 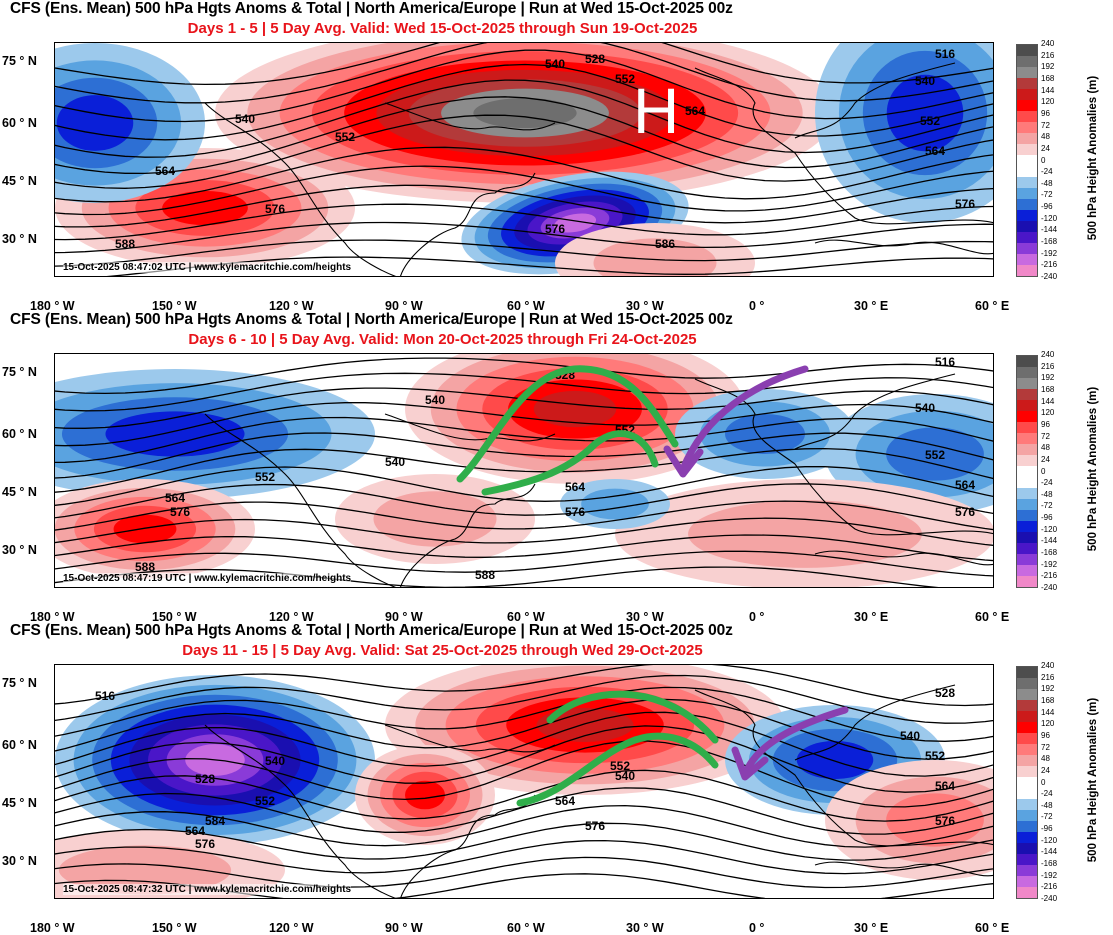 What do you see at coordinates (215, 821) in the screenshot?
I see `contour-label: 584` at bounding box center [215, 821].